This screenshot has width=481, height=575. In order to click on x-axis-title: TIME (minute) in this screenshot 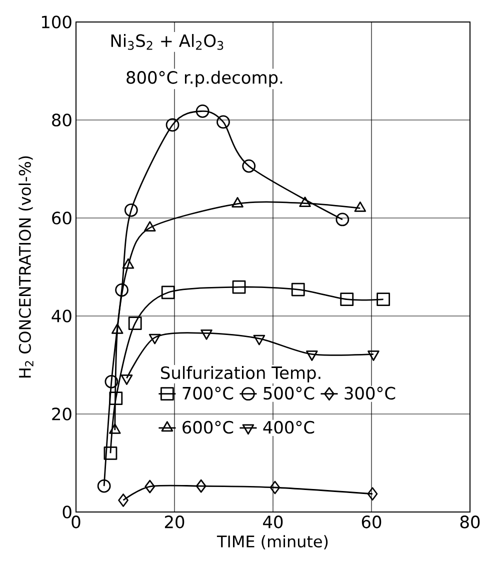, I will do `click(272, 542)`.